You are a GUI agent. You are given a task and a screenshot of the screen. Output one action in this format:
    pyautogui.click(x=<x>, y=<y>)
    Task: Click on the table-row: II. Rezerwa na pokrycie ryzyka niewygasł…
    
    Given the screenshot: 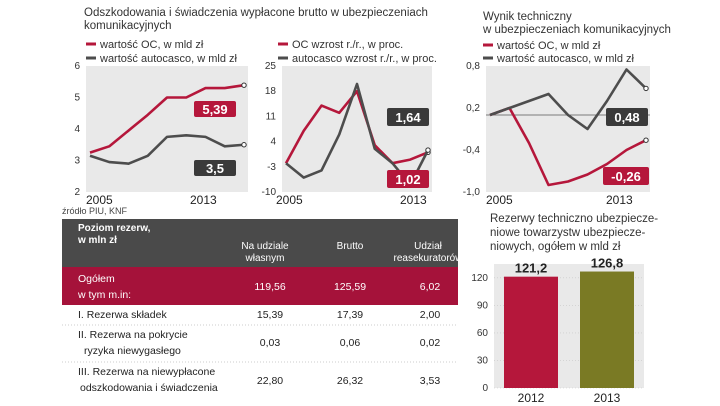 What is the action you would take?
    pyautogui.click(x=259, y=343)
    